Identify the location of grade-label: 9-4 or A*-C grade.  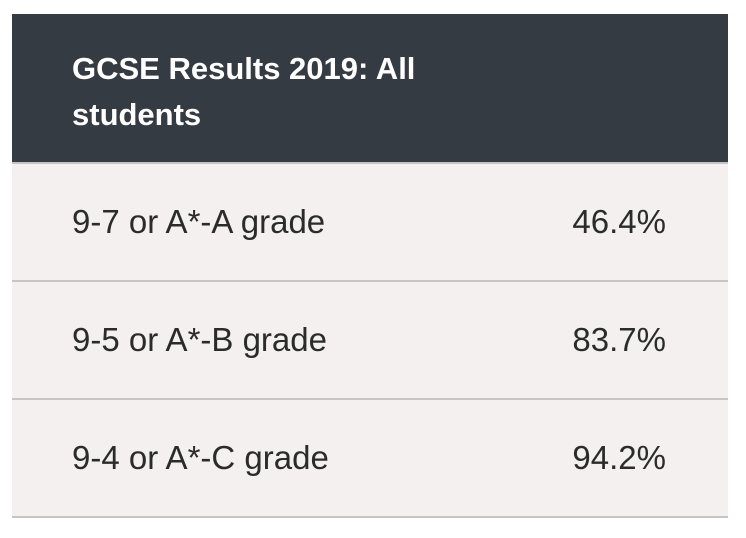
(200, 457).